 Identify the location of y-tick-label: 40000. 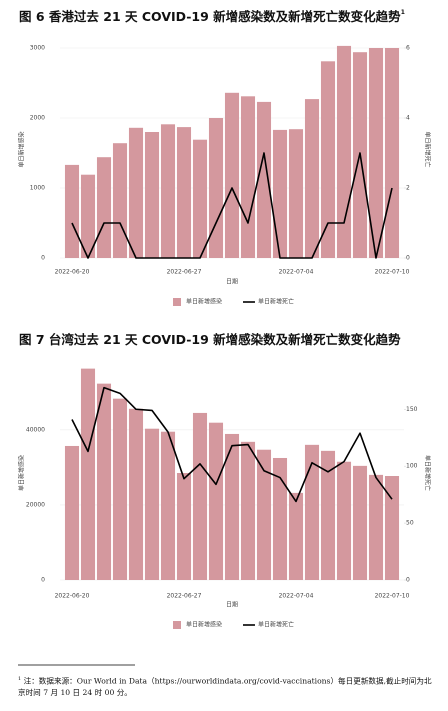
(35, 429).